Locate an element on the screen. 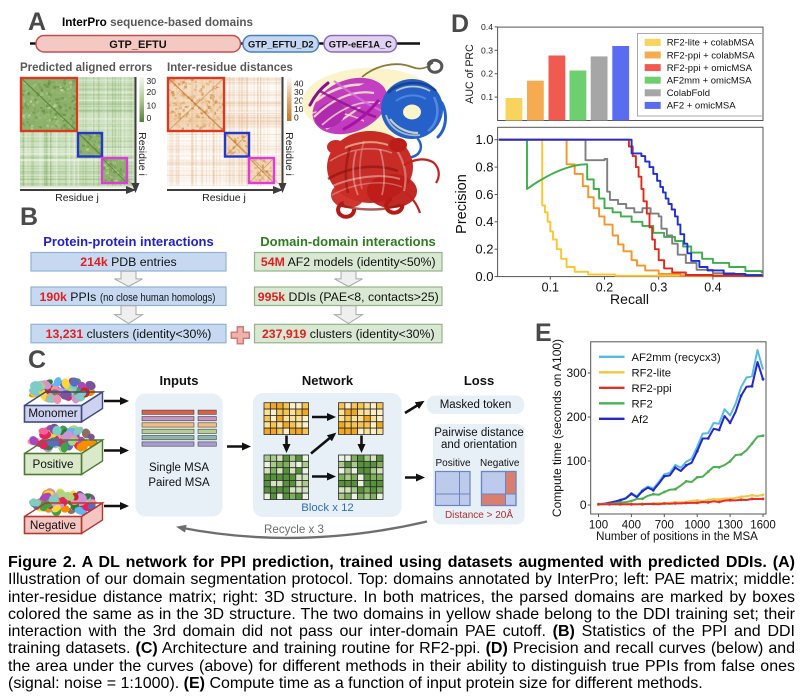 Image resolution: width=800 pixels, height=700 pixels. svg-text: ColabFold is located at coordinates (688, 93).